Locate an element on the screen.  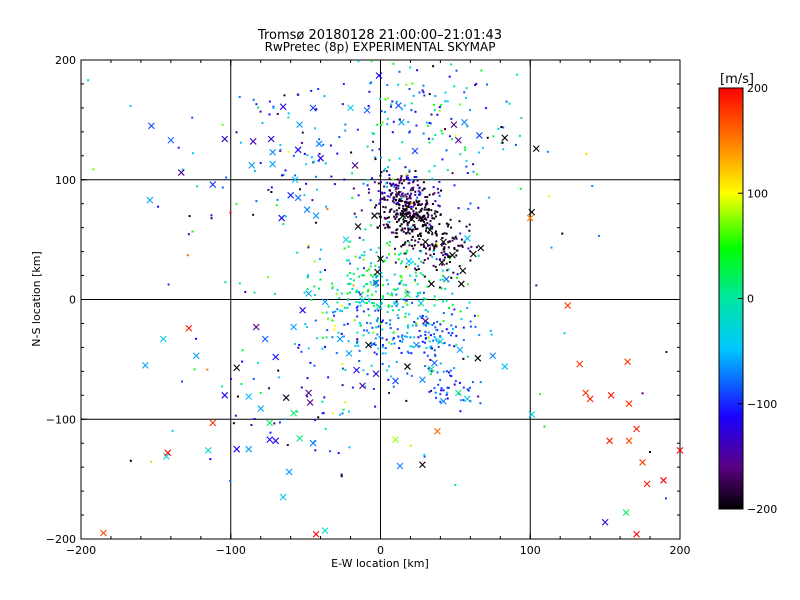
chart-title: Tromsø 20180128 21:00:00–21:01:43 is located at coordinates (379, 35).